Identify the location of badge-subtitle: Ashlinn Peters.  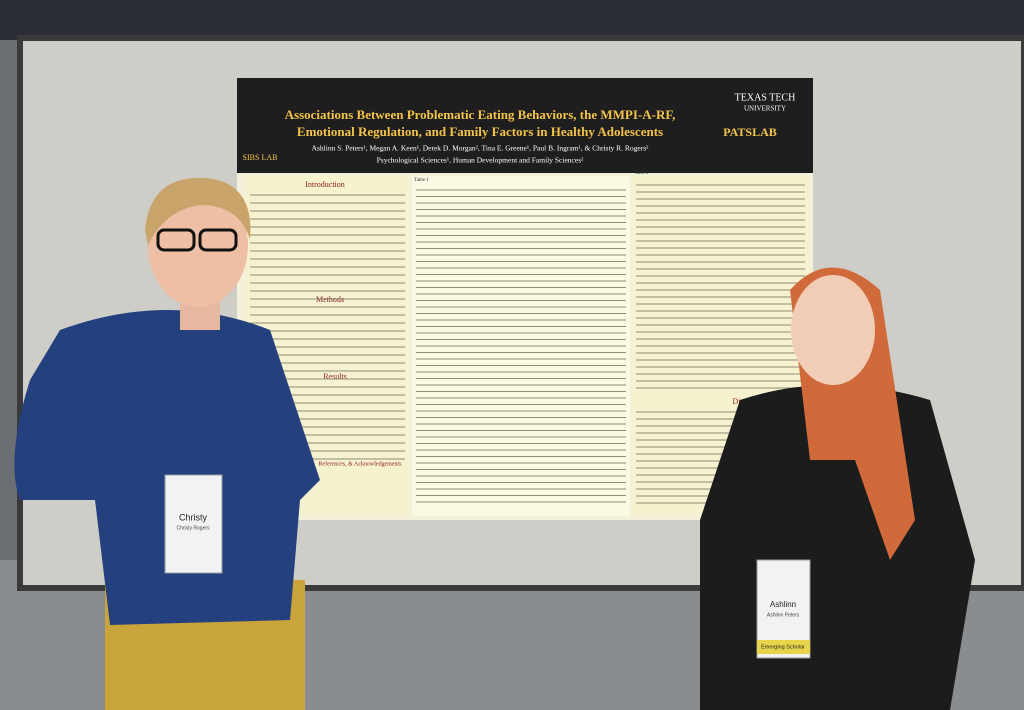
(783, 615).